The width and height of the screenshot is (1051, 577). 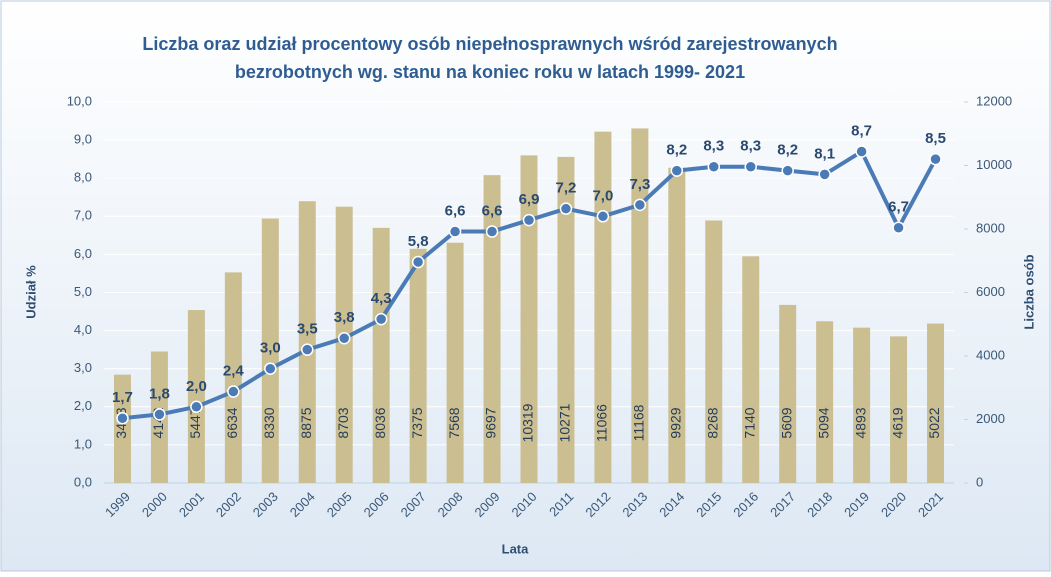 I want to click on bar-label: 7568, so click(x=454, y=422).